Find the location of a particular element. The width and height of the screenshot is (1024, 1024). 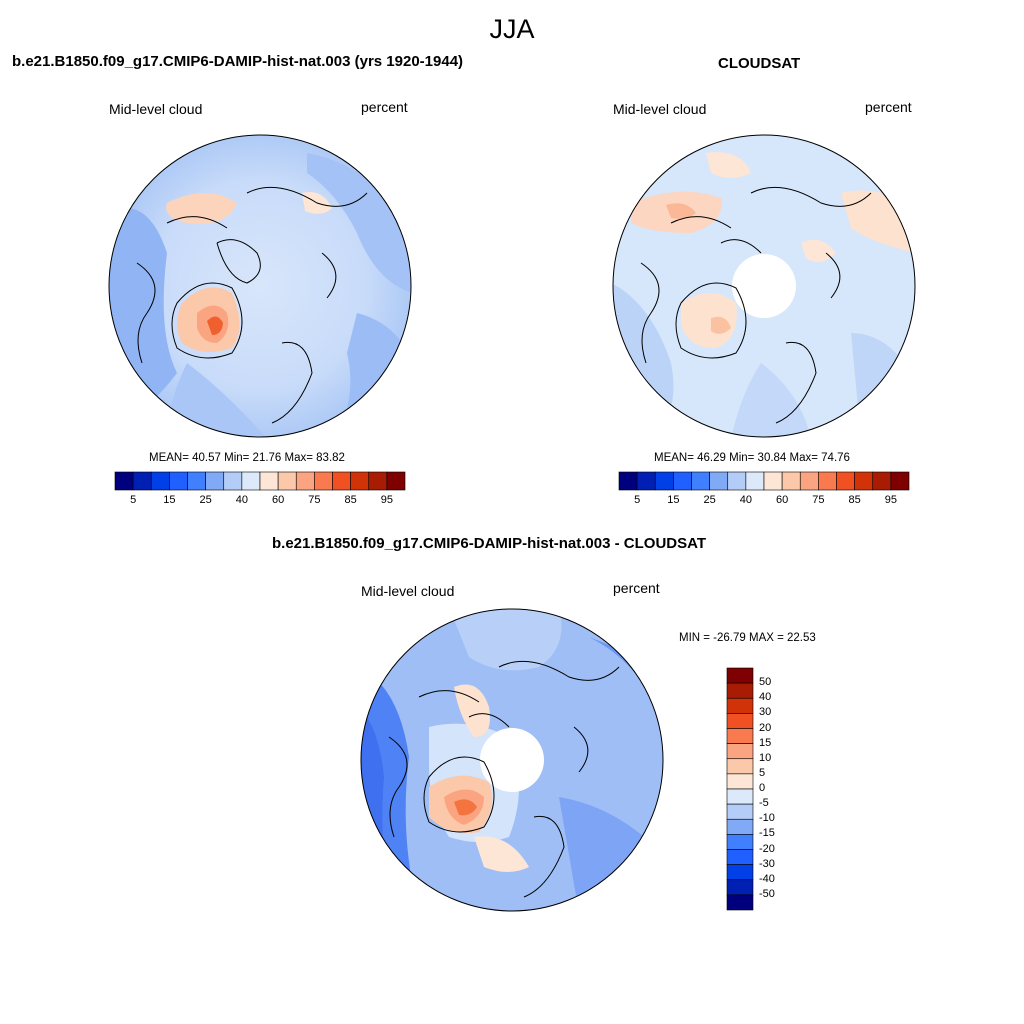

panel1-polar-map is located at coordinates (260, 286).